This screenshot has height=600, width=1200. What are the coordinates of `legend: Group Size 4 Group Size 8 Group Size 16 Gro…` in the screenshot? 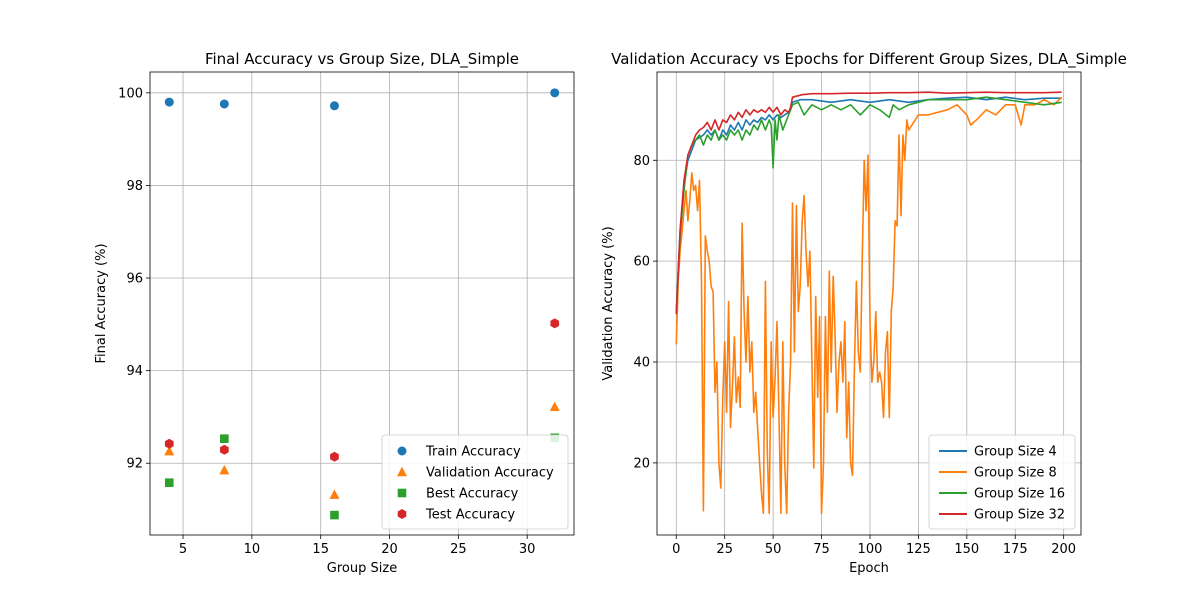 It's located at (1002, 482).